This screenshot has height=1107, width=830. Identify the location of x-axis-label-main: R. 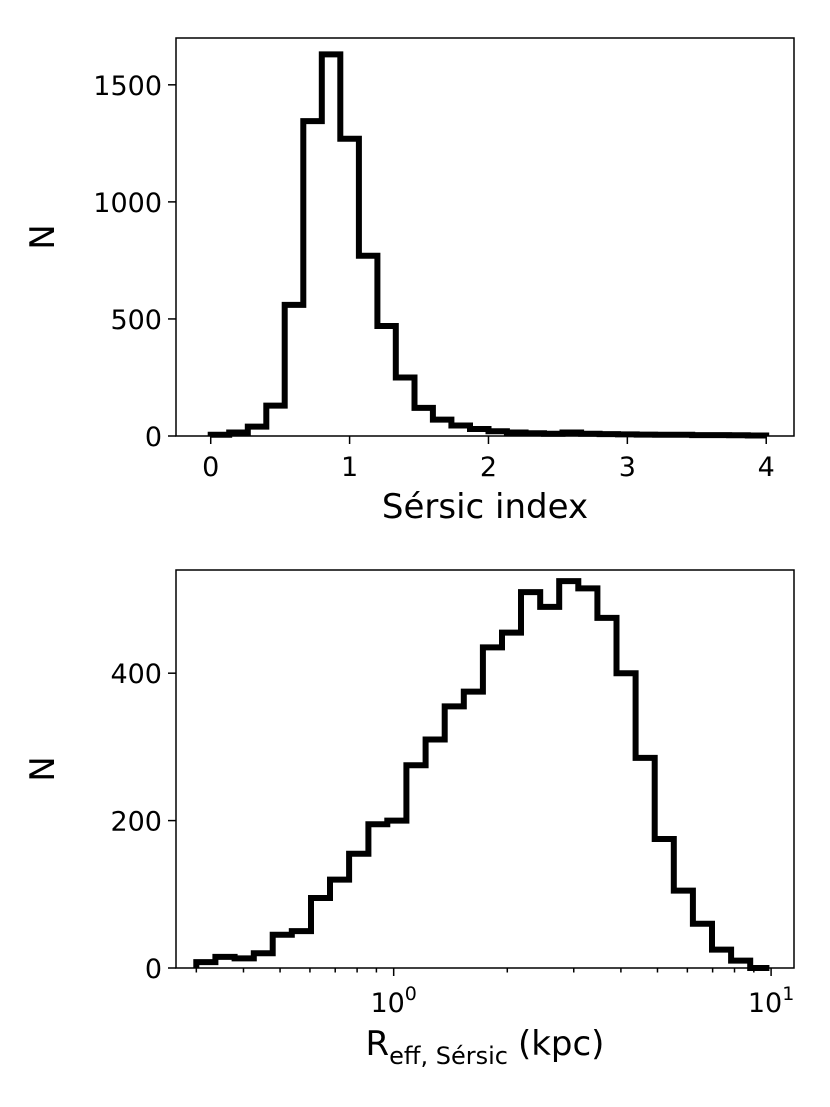
(378, 1044).